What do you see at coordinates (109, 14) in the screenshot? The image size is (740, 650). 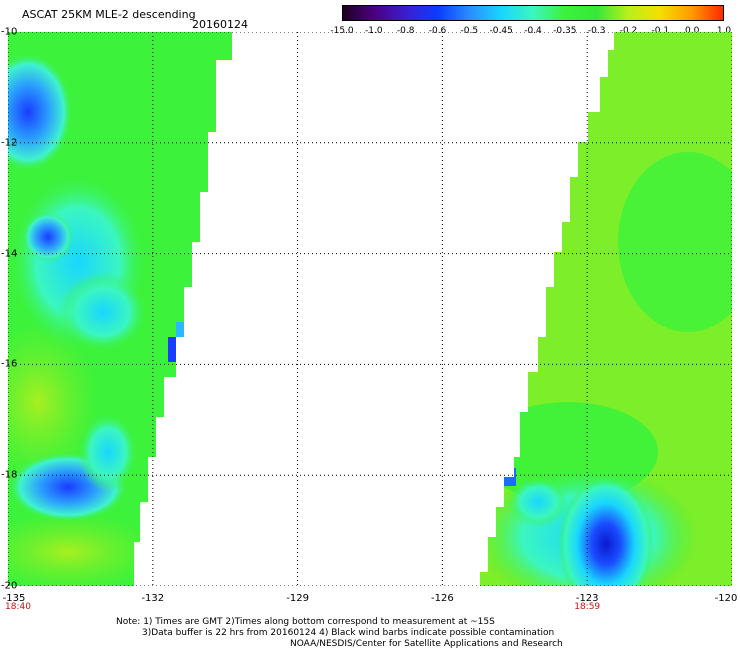 I see `product-title: ASCAT 25KM MLE-2 descending` at bounding box center [109, 14].